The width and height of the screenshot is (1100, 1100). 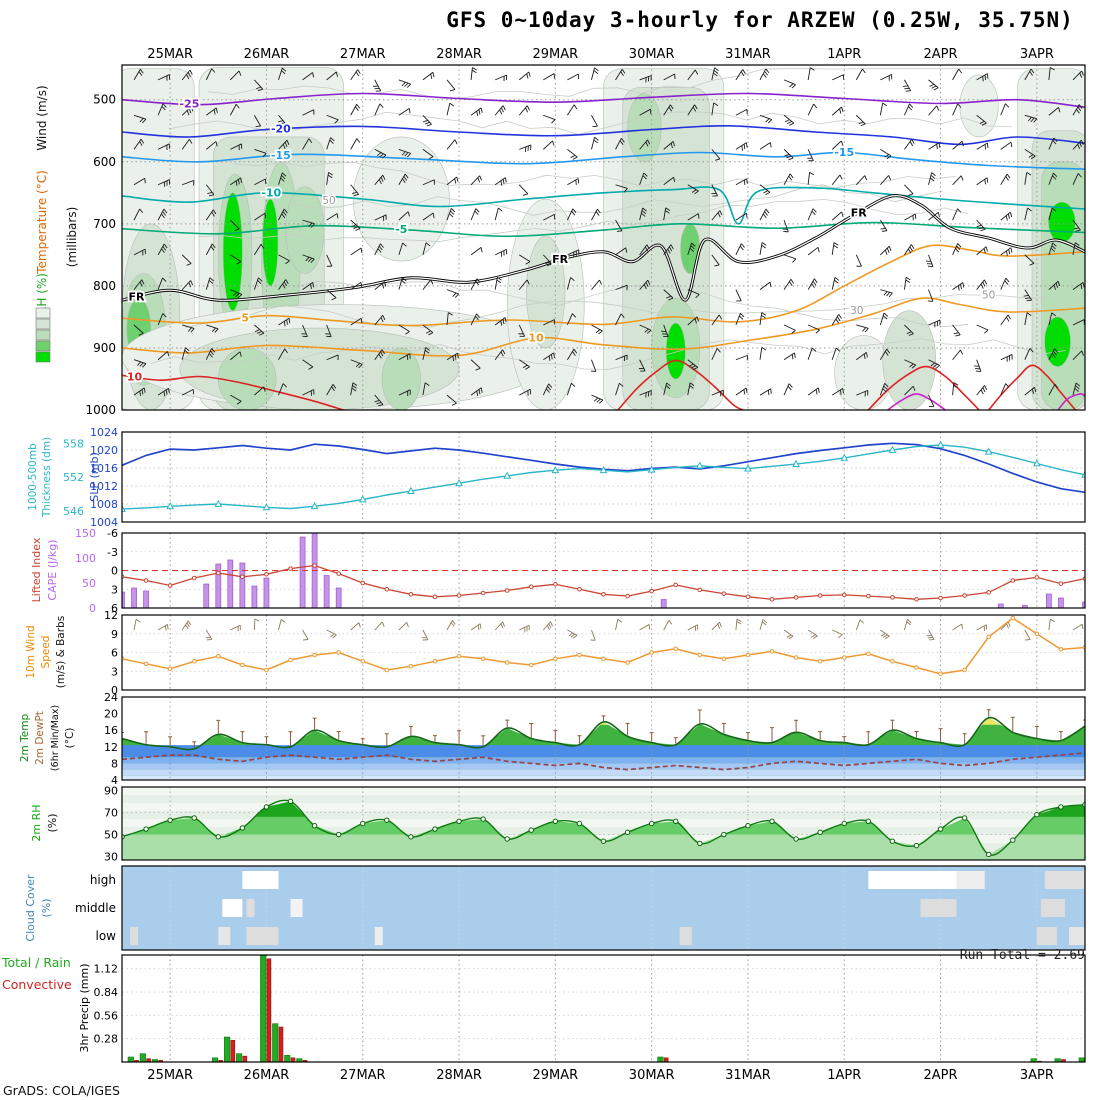 I want to click on svg-text: 558, so click(x=73, y=443).